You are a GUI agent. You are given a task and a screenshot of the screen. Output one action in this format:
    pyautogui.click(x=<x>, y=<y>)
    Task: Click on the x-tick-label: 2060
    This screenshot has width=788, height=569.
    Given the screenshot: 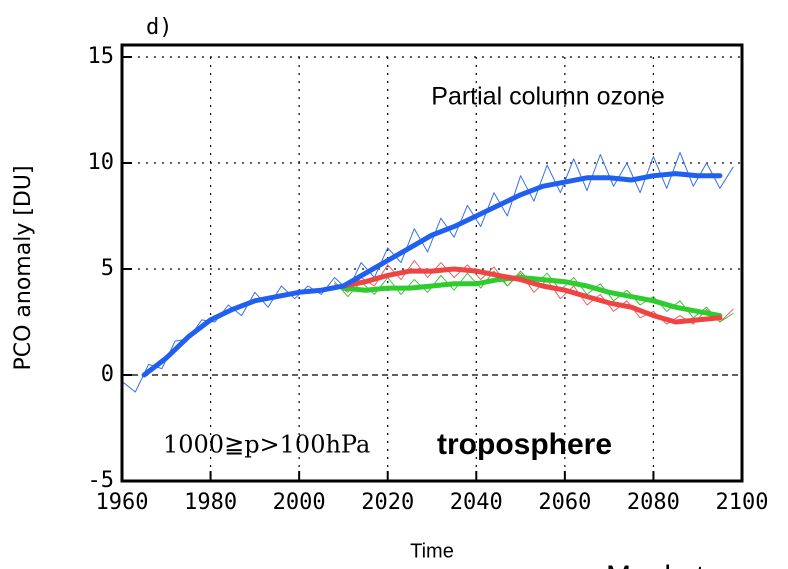 What is the action you would take?
    pyautogui.click(x=564, y=502)
    